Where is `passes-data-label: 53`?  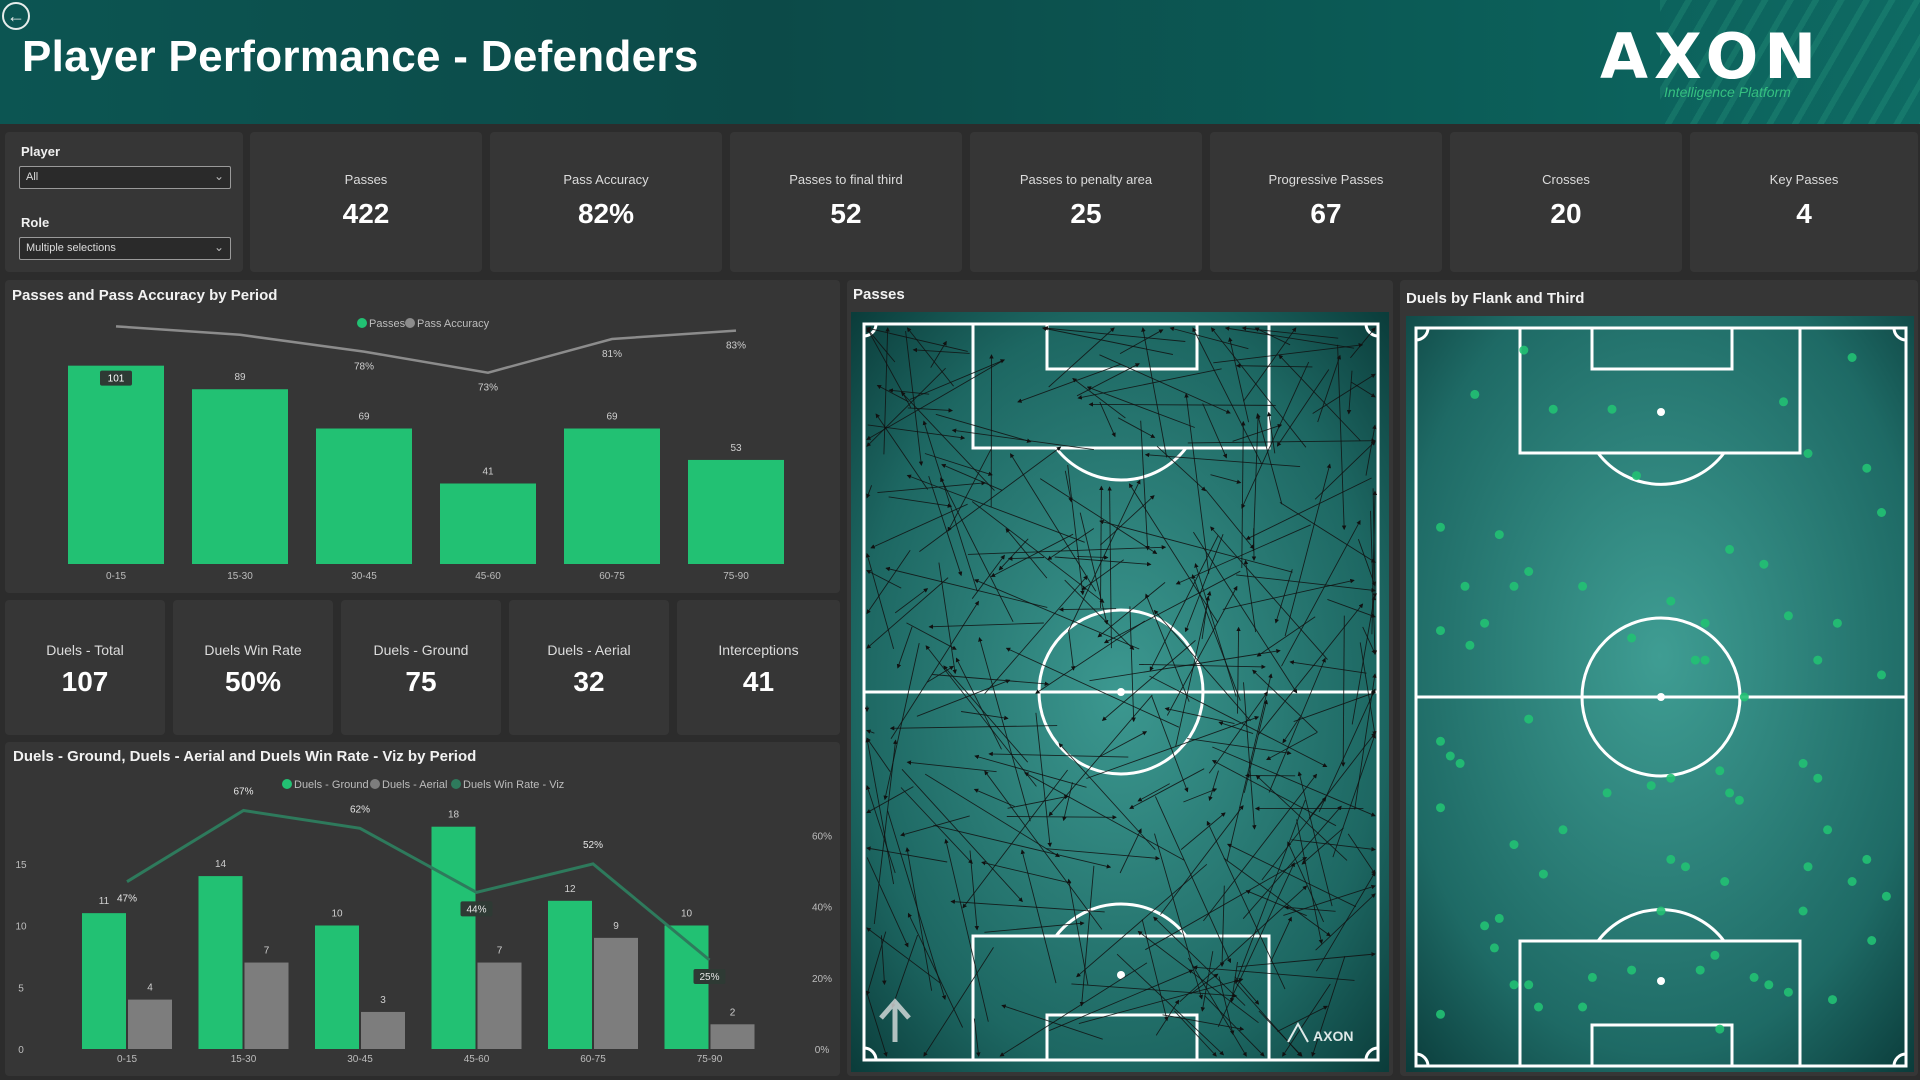
passes-data-label: 53 is located at coordinates (736, 448).